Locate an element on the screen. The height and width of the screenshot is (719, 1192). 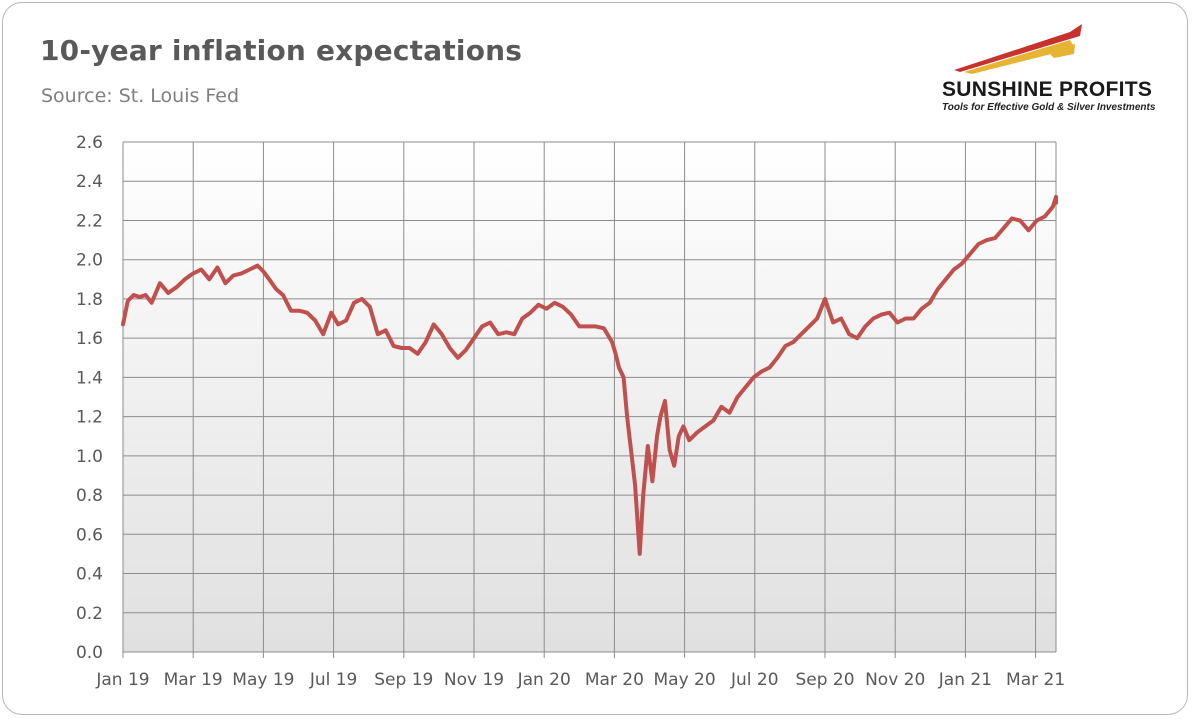
logo-name: SUNSHINE PROFITS is located at coordinates (1047, 89).